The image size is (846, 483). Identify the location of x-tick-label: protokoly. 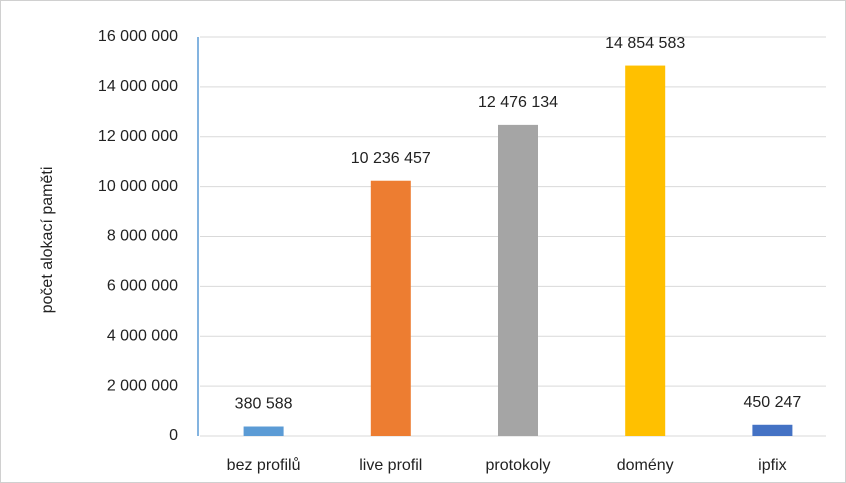
(518, 465).